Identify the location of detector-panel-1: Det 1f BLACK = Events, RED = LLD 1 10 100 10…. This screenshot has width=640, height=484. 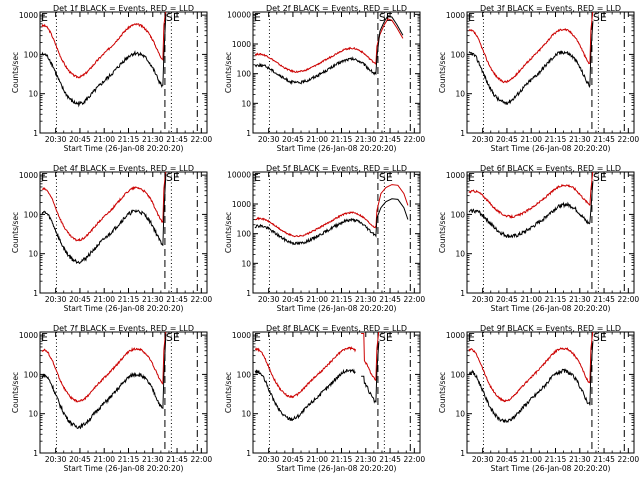
(112, 78).